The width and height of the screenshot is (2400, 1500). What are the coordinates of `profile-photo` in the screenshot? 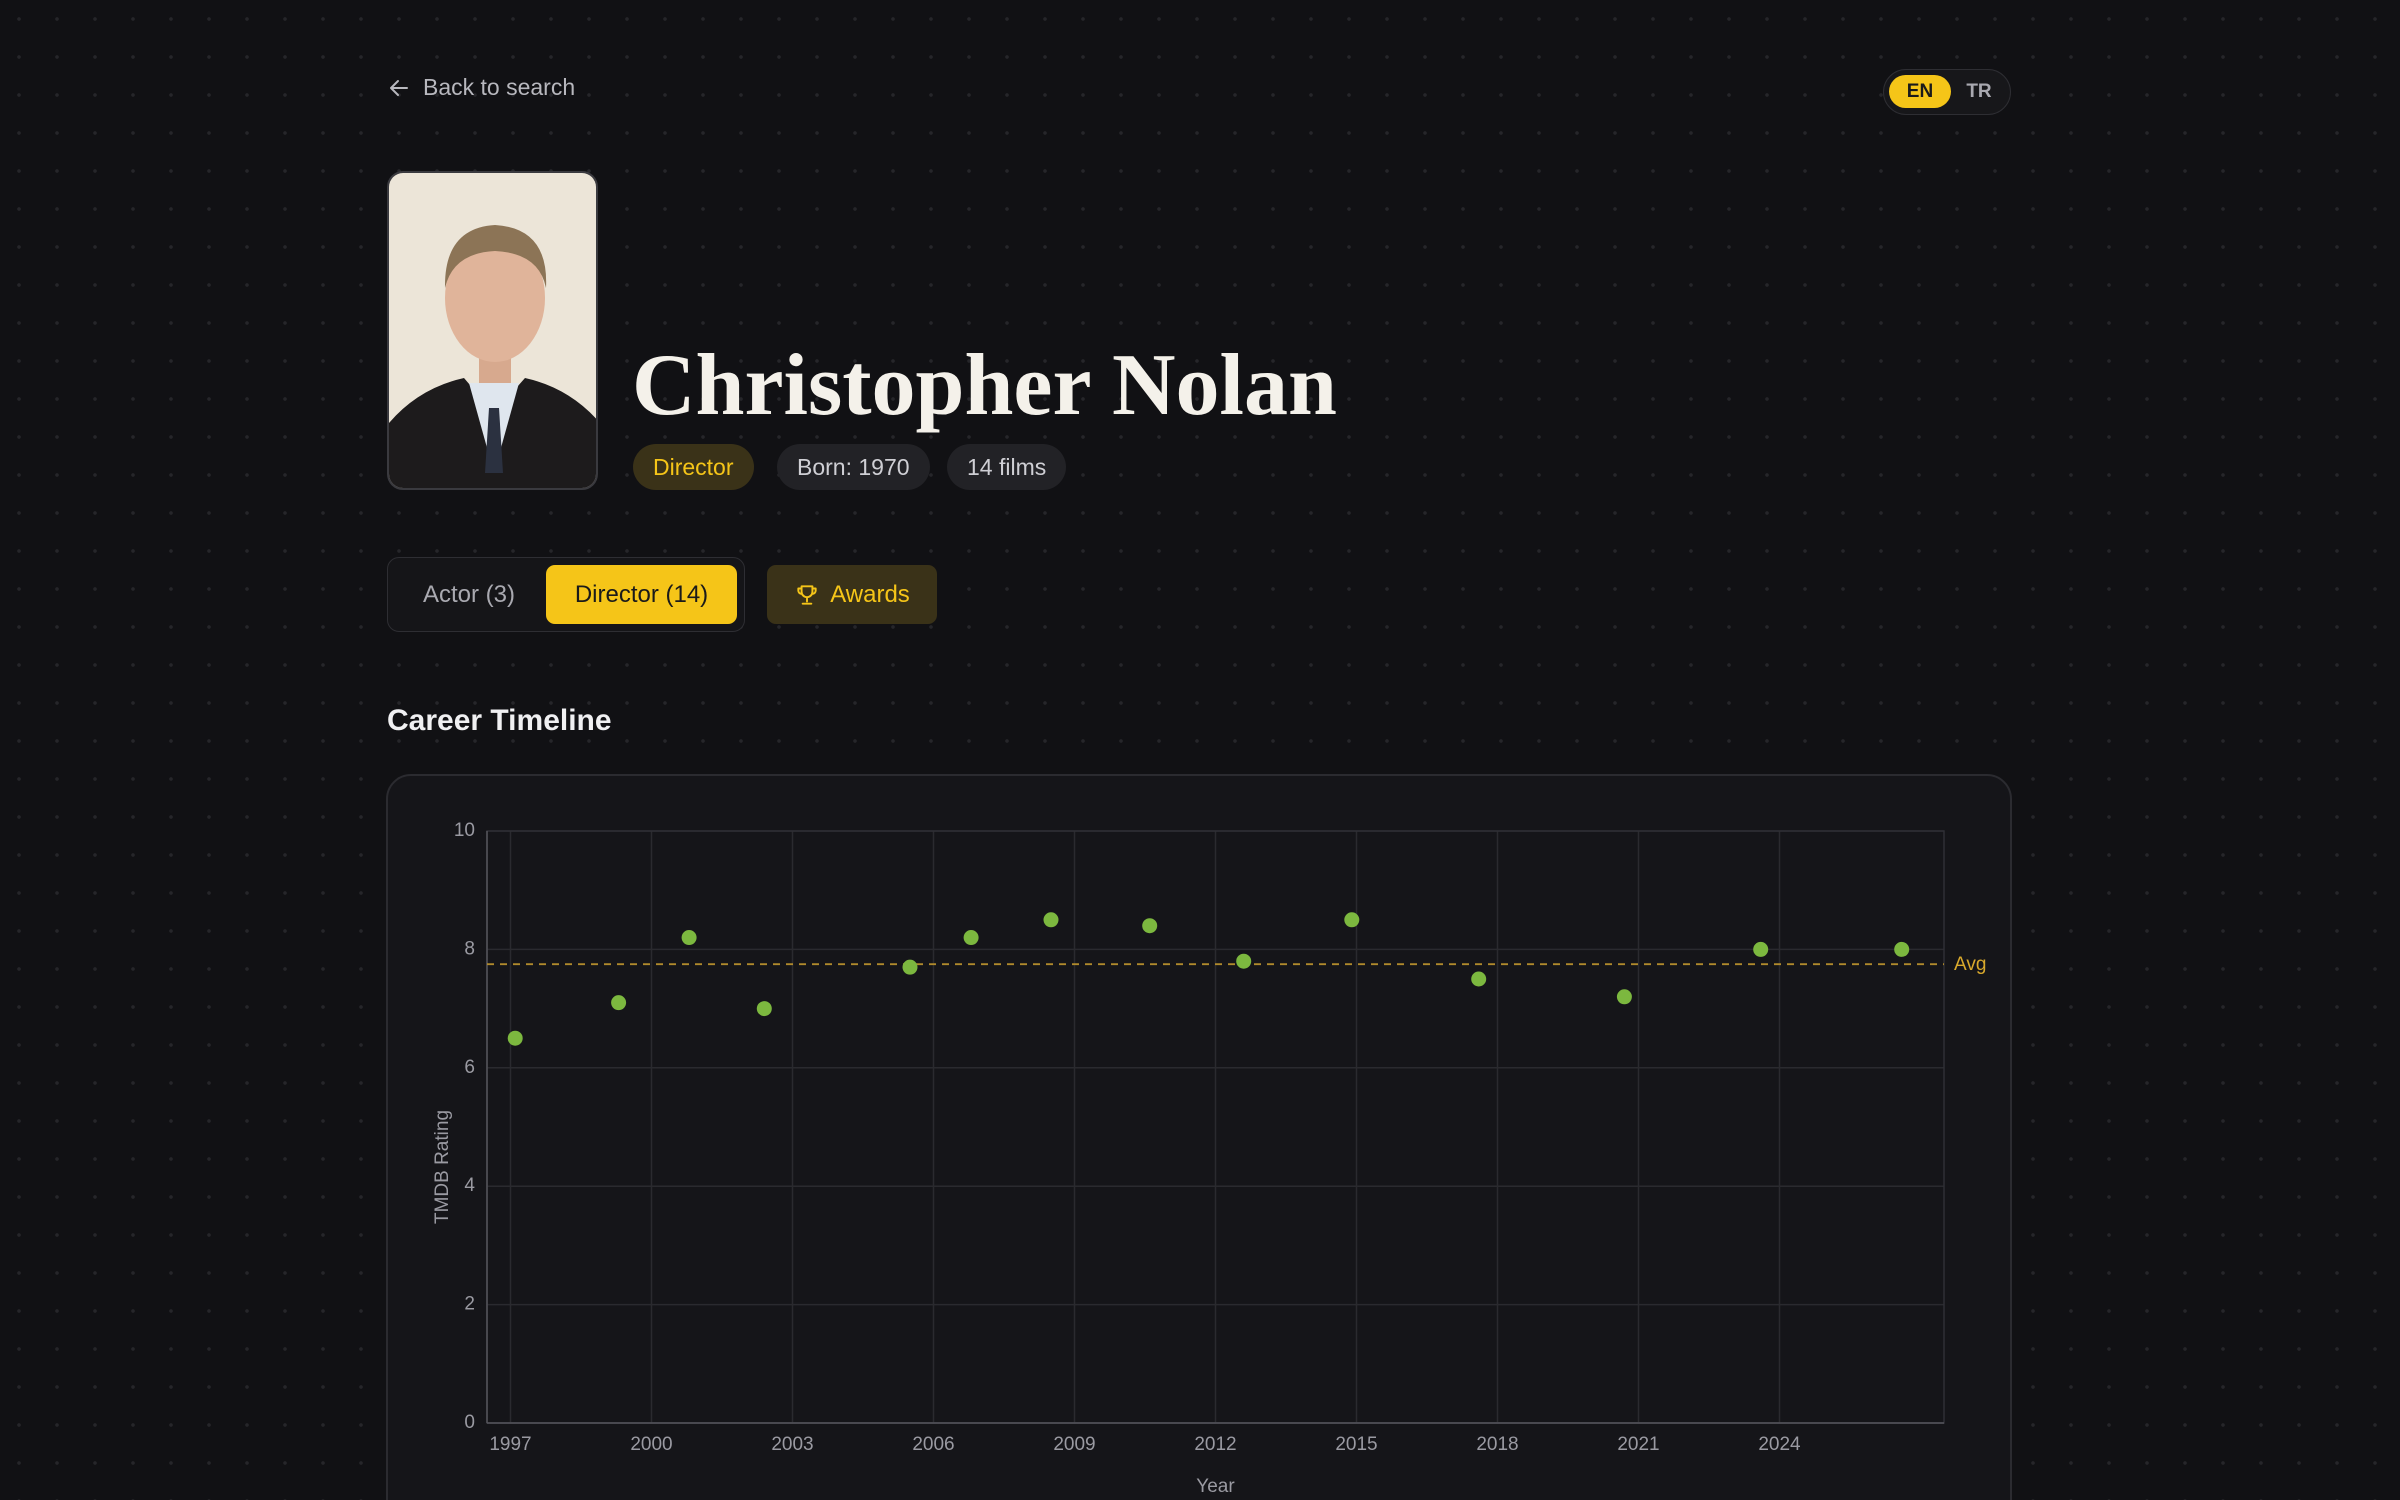 It's located at (492, 330).